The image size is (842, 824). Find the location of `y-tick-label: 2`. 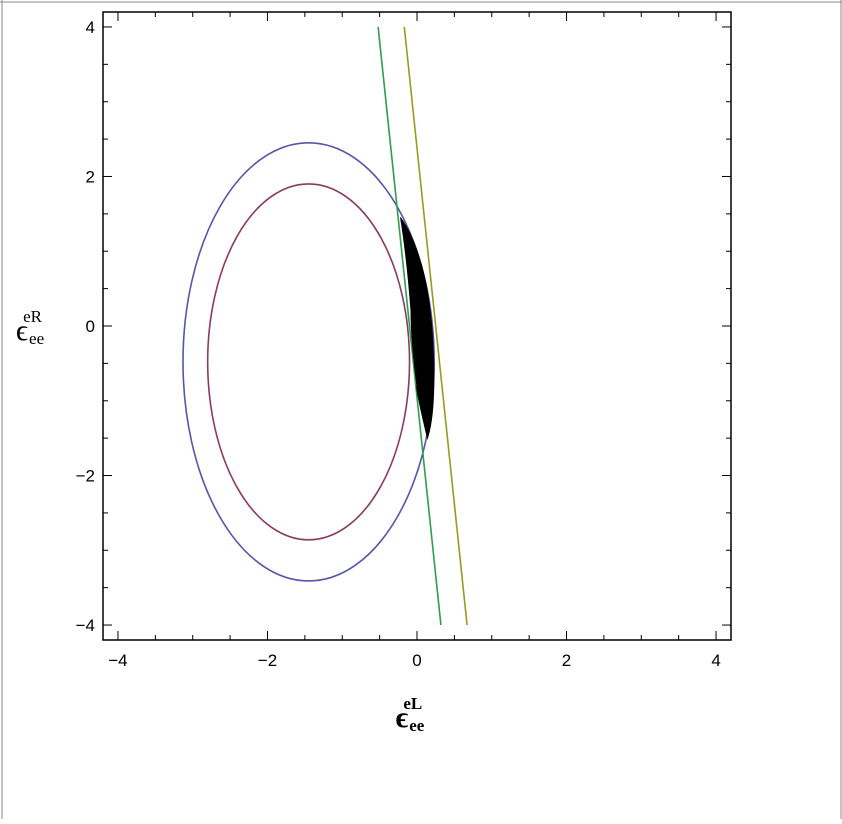

y-tick-label: 2 is located at coordinates (90, 176).